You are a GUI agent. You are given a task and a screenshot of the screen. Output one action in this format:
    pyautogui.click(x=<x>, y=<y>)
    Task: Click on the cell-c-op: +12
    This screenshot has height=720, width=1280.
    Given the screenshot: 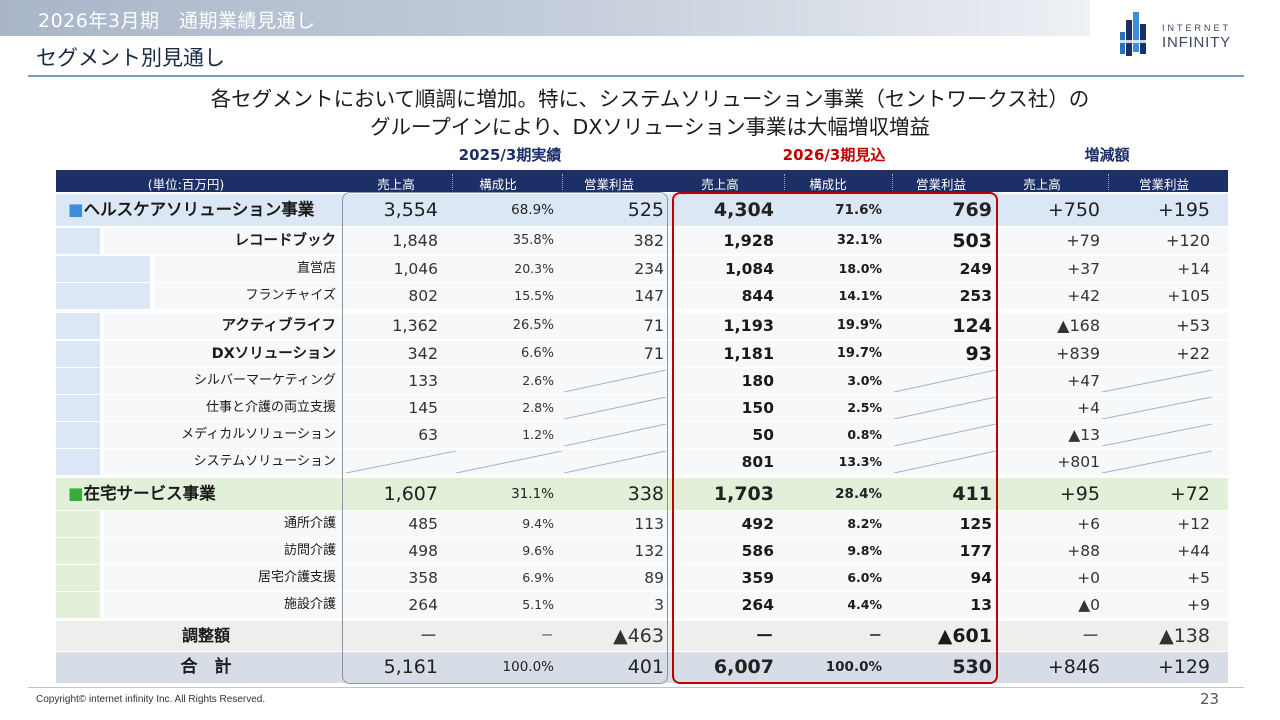 What is the action you would take?
    pyautogui.click(x=1193, y=524)
    